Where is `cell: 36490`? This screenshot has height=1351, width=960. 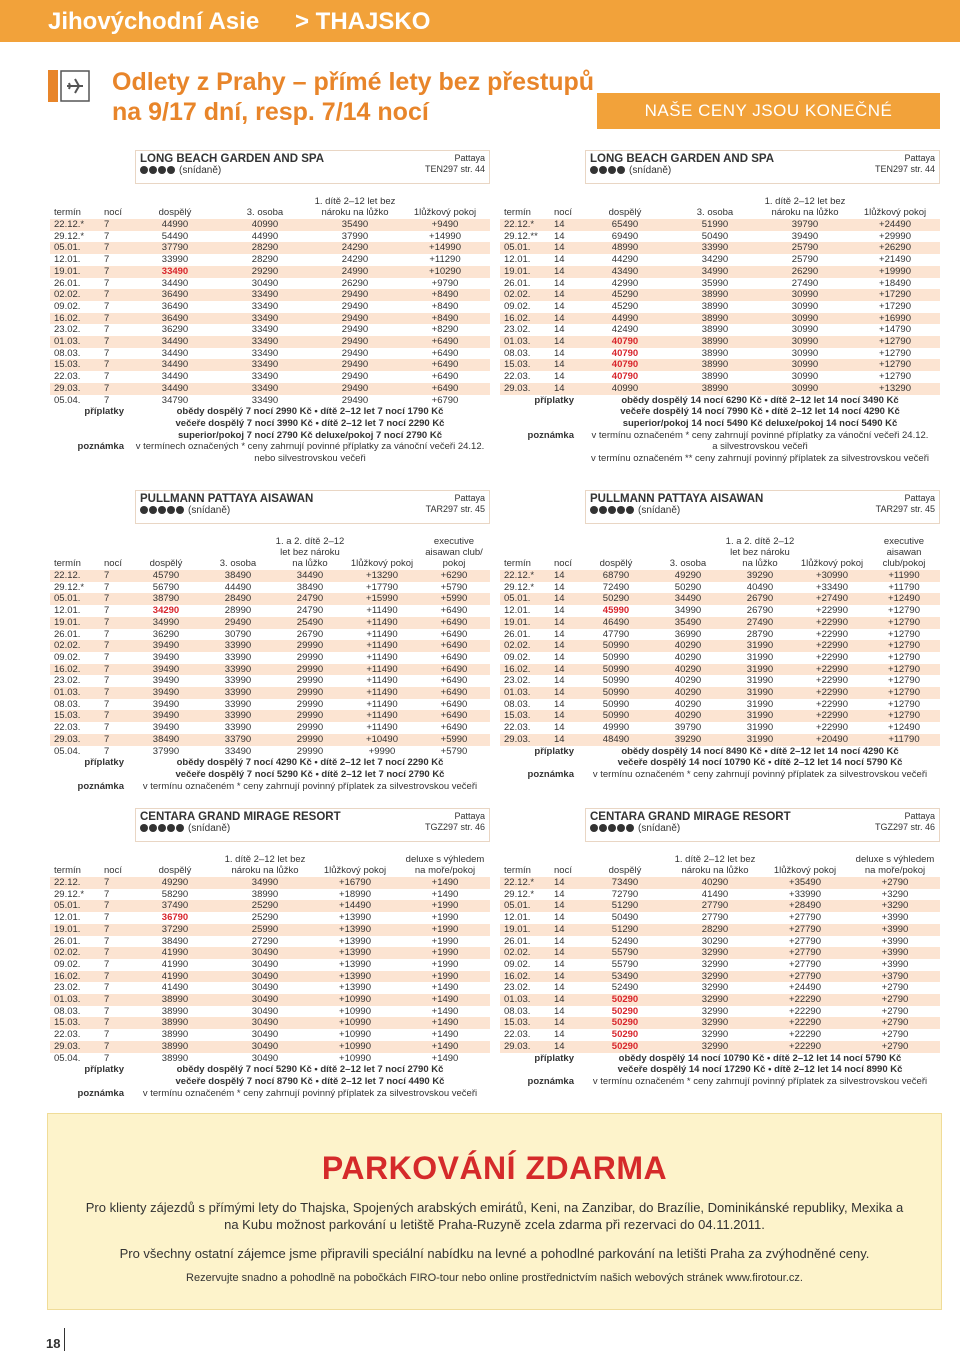
cell: 36490 is located at coordinates (175, 295).